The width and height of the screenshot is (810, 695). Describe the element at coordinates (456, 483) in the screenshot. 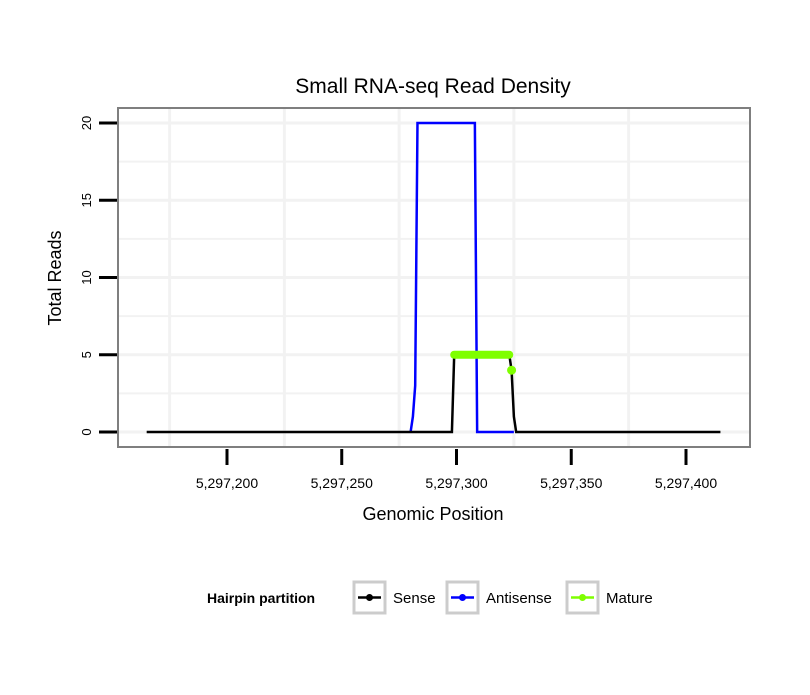

I see `x-tick-label: 5,297,300` at that location.